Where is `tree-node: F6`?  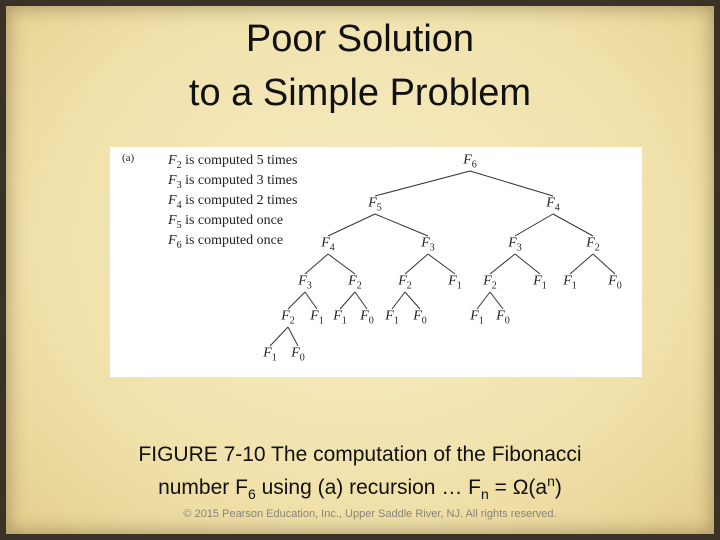
tree-node: F6 is located at coordinates (470, 161).